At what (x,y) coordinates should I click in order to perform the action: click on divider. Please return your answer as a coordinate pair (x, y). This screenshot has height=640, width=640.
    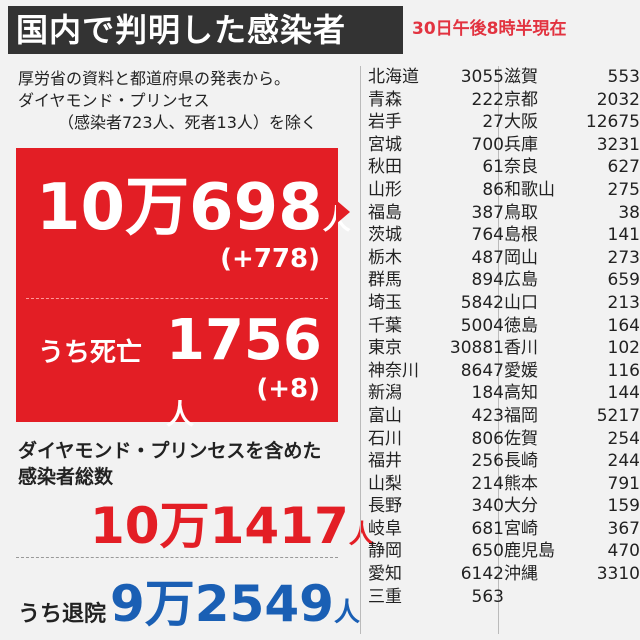
    Looking at the image, I should click on (177, 298).